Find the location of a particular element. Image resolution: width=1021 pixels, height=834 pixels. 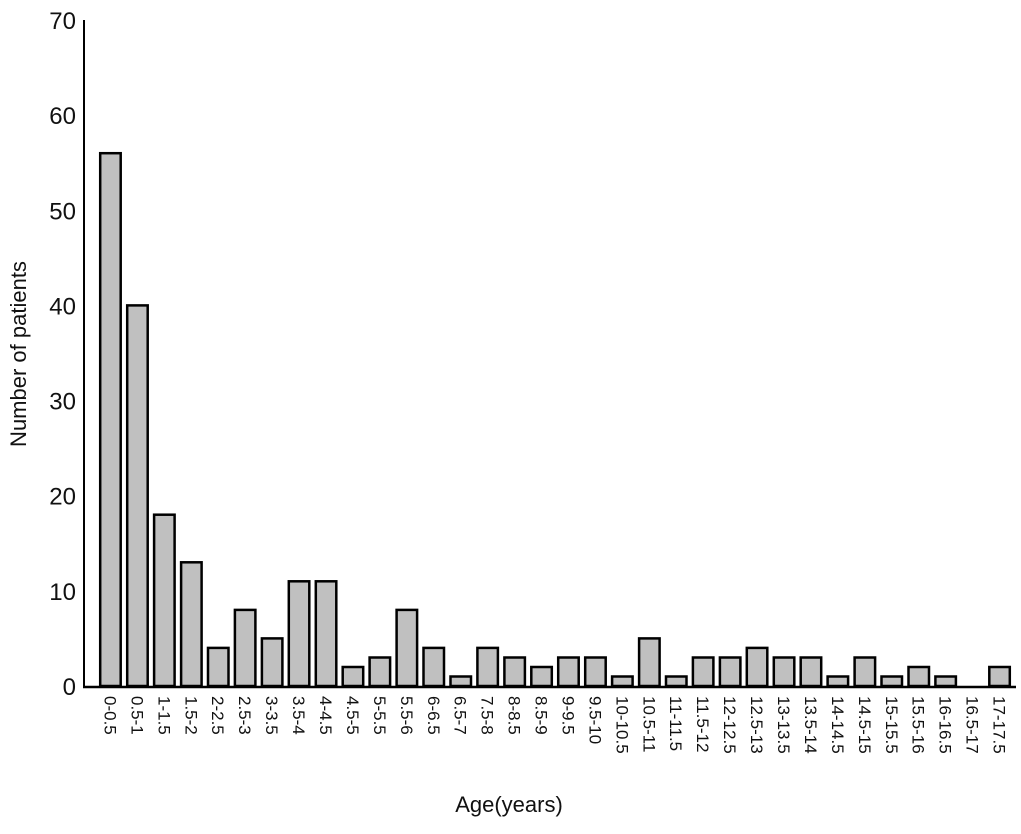

y-tick-label: 20 is located at coordinates (62, 497).